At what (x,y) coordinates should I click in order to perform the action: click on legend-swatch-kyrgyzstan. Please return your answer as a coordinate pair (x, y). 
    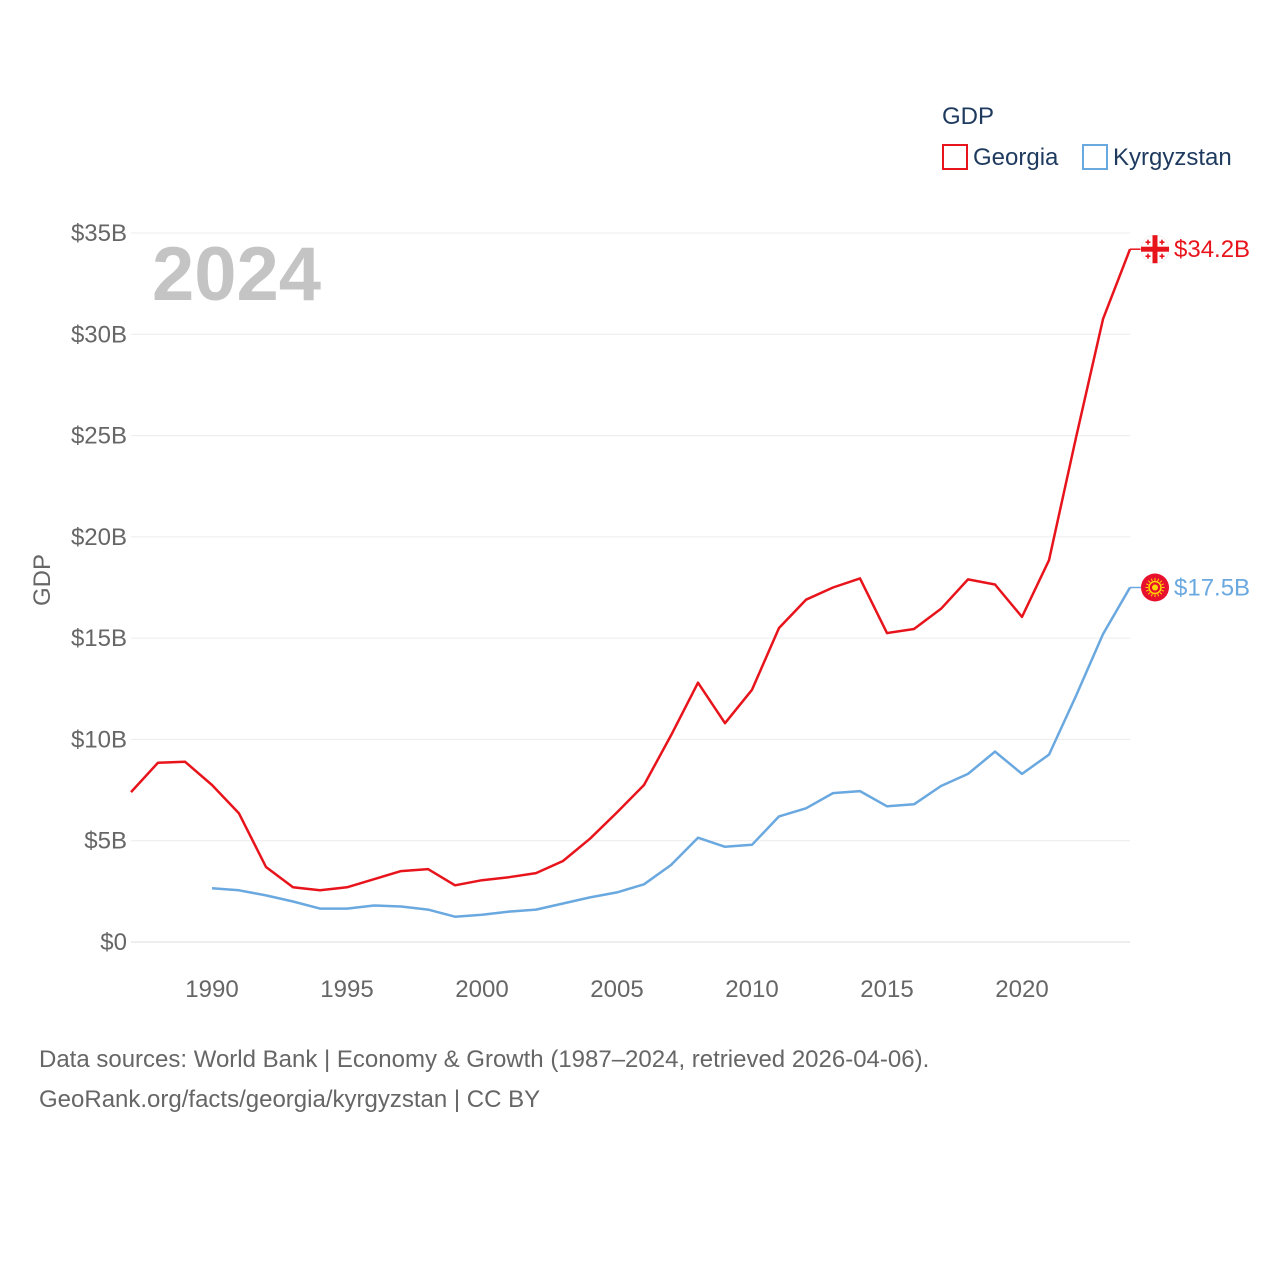
    Looking at the image, I should click on (1095, 157).